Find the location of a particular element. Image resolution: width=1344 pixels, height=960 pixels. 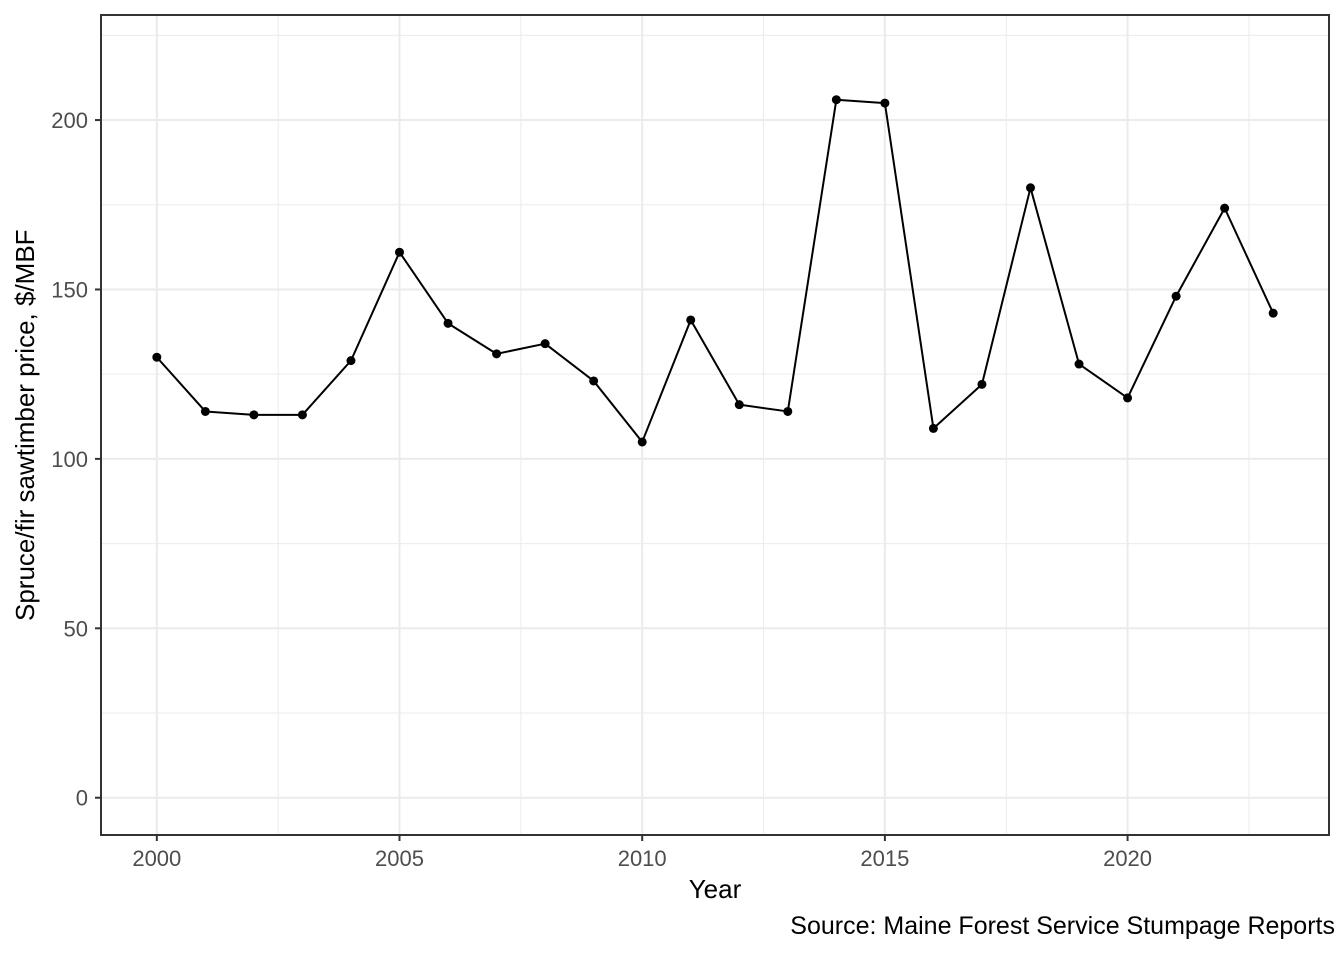

data-point-2023 is located at coordinates (1273, 313).